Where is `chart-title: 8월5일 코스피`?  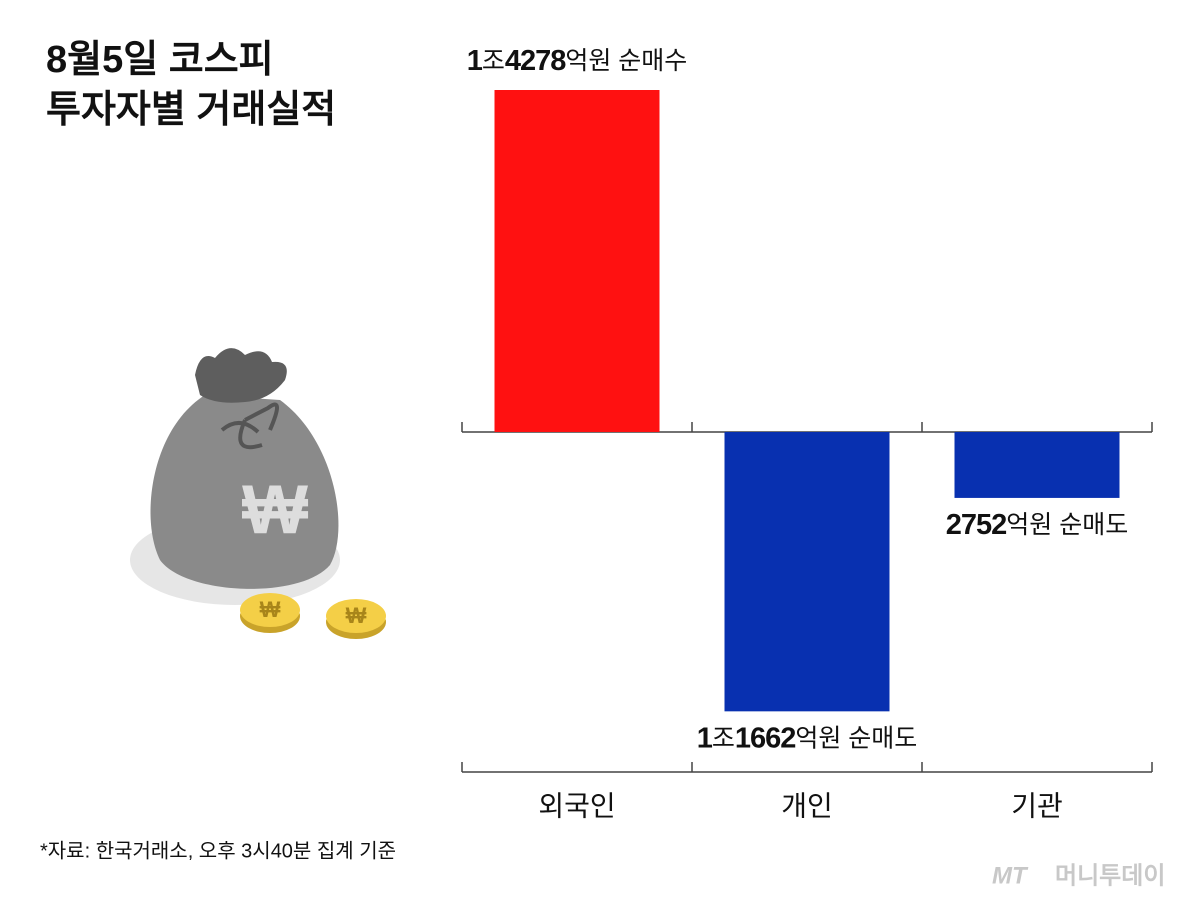
chart-title: 8월5일 코스피 is located at coordinates (160, 60).